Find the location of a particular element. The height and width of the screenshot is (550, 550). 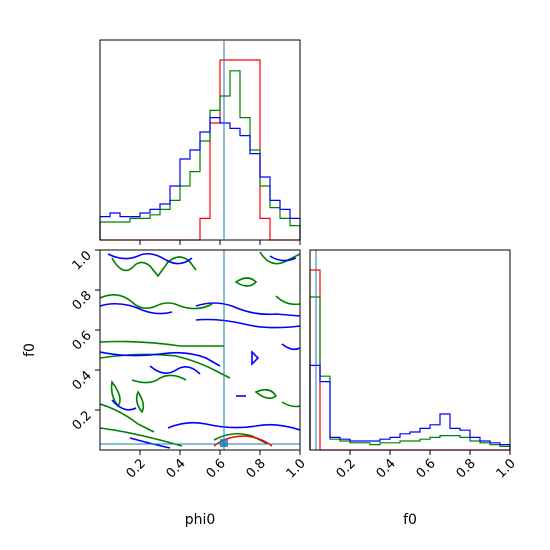

contour-green is located at coordinates (200, 349).